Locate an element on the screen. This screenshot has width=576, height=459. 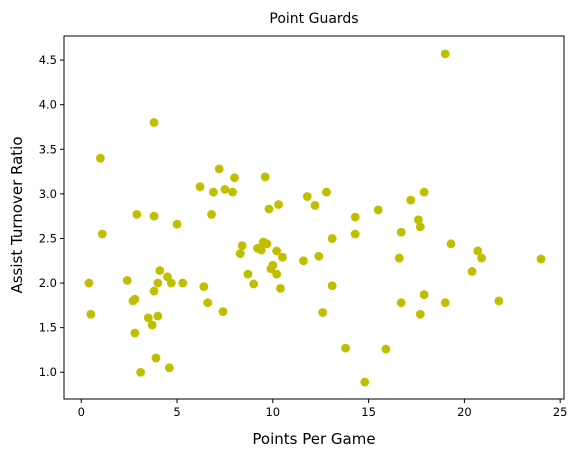
y-tick-label: 3.0 is located at coordinates (48, 194).